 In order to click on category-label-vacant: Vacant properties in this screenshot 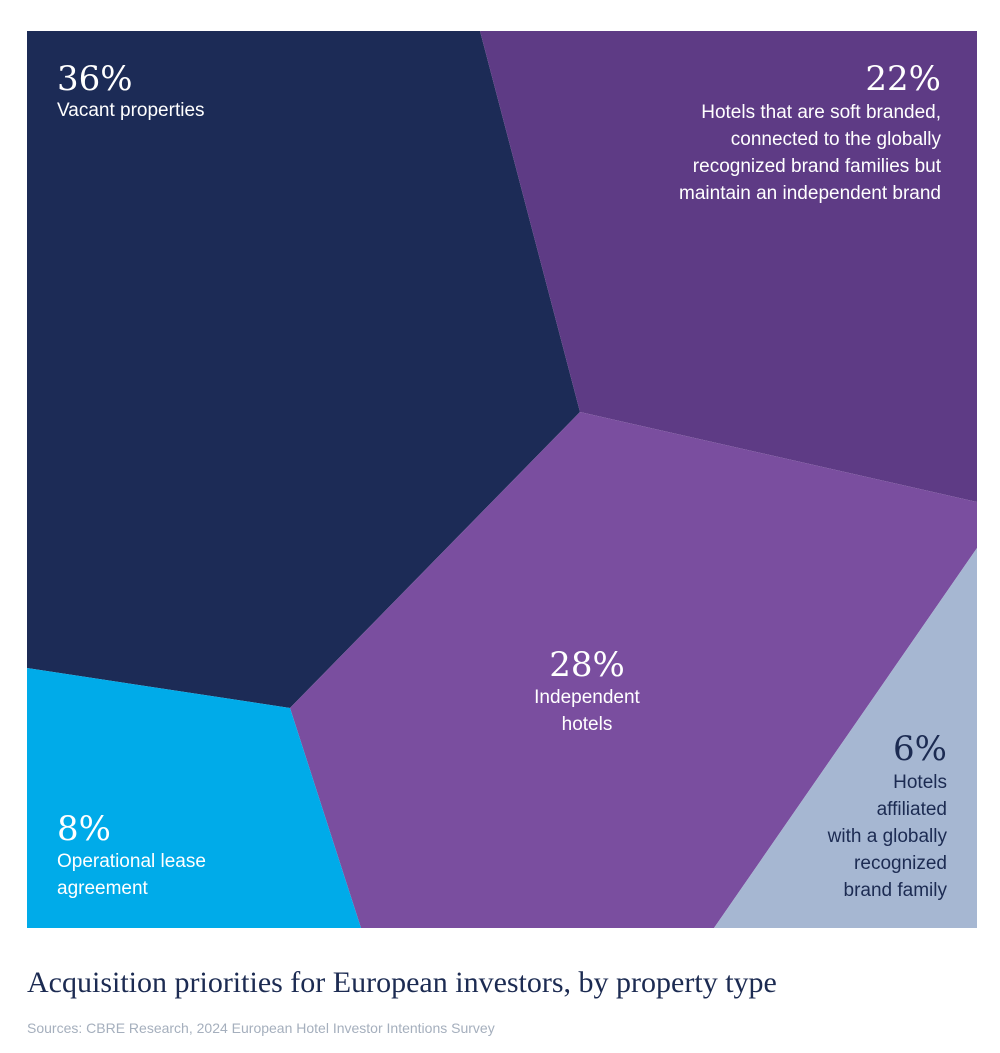, I will do `click(131, 110)`.